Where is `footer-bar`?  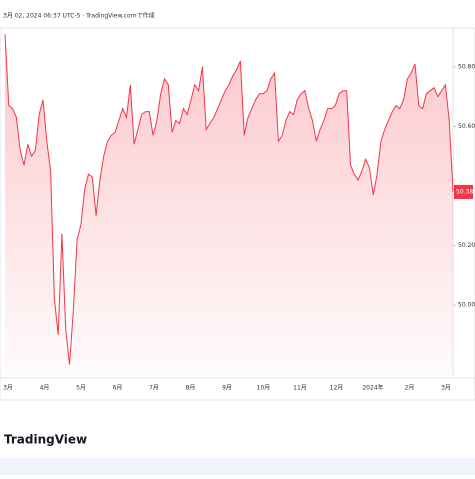 footer-bar is located at coordinates (237, 466).